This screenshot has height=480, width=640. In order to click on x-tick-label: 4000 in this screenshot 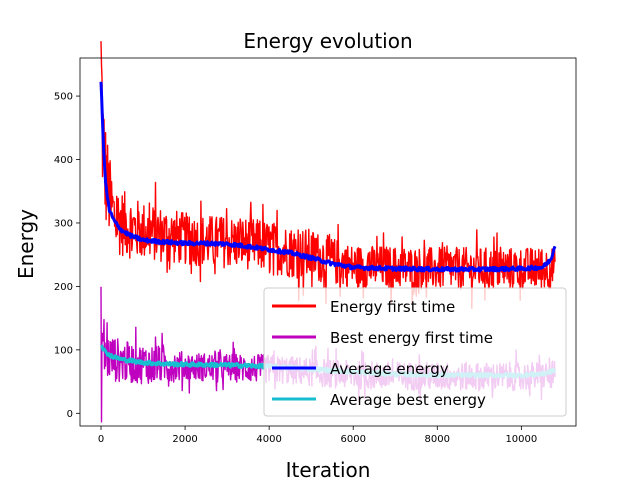, I will do `click(268, 439)`.